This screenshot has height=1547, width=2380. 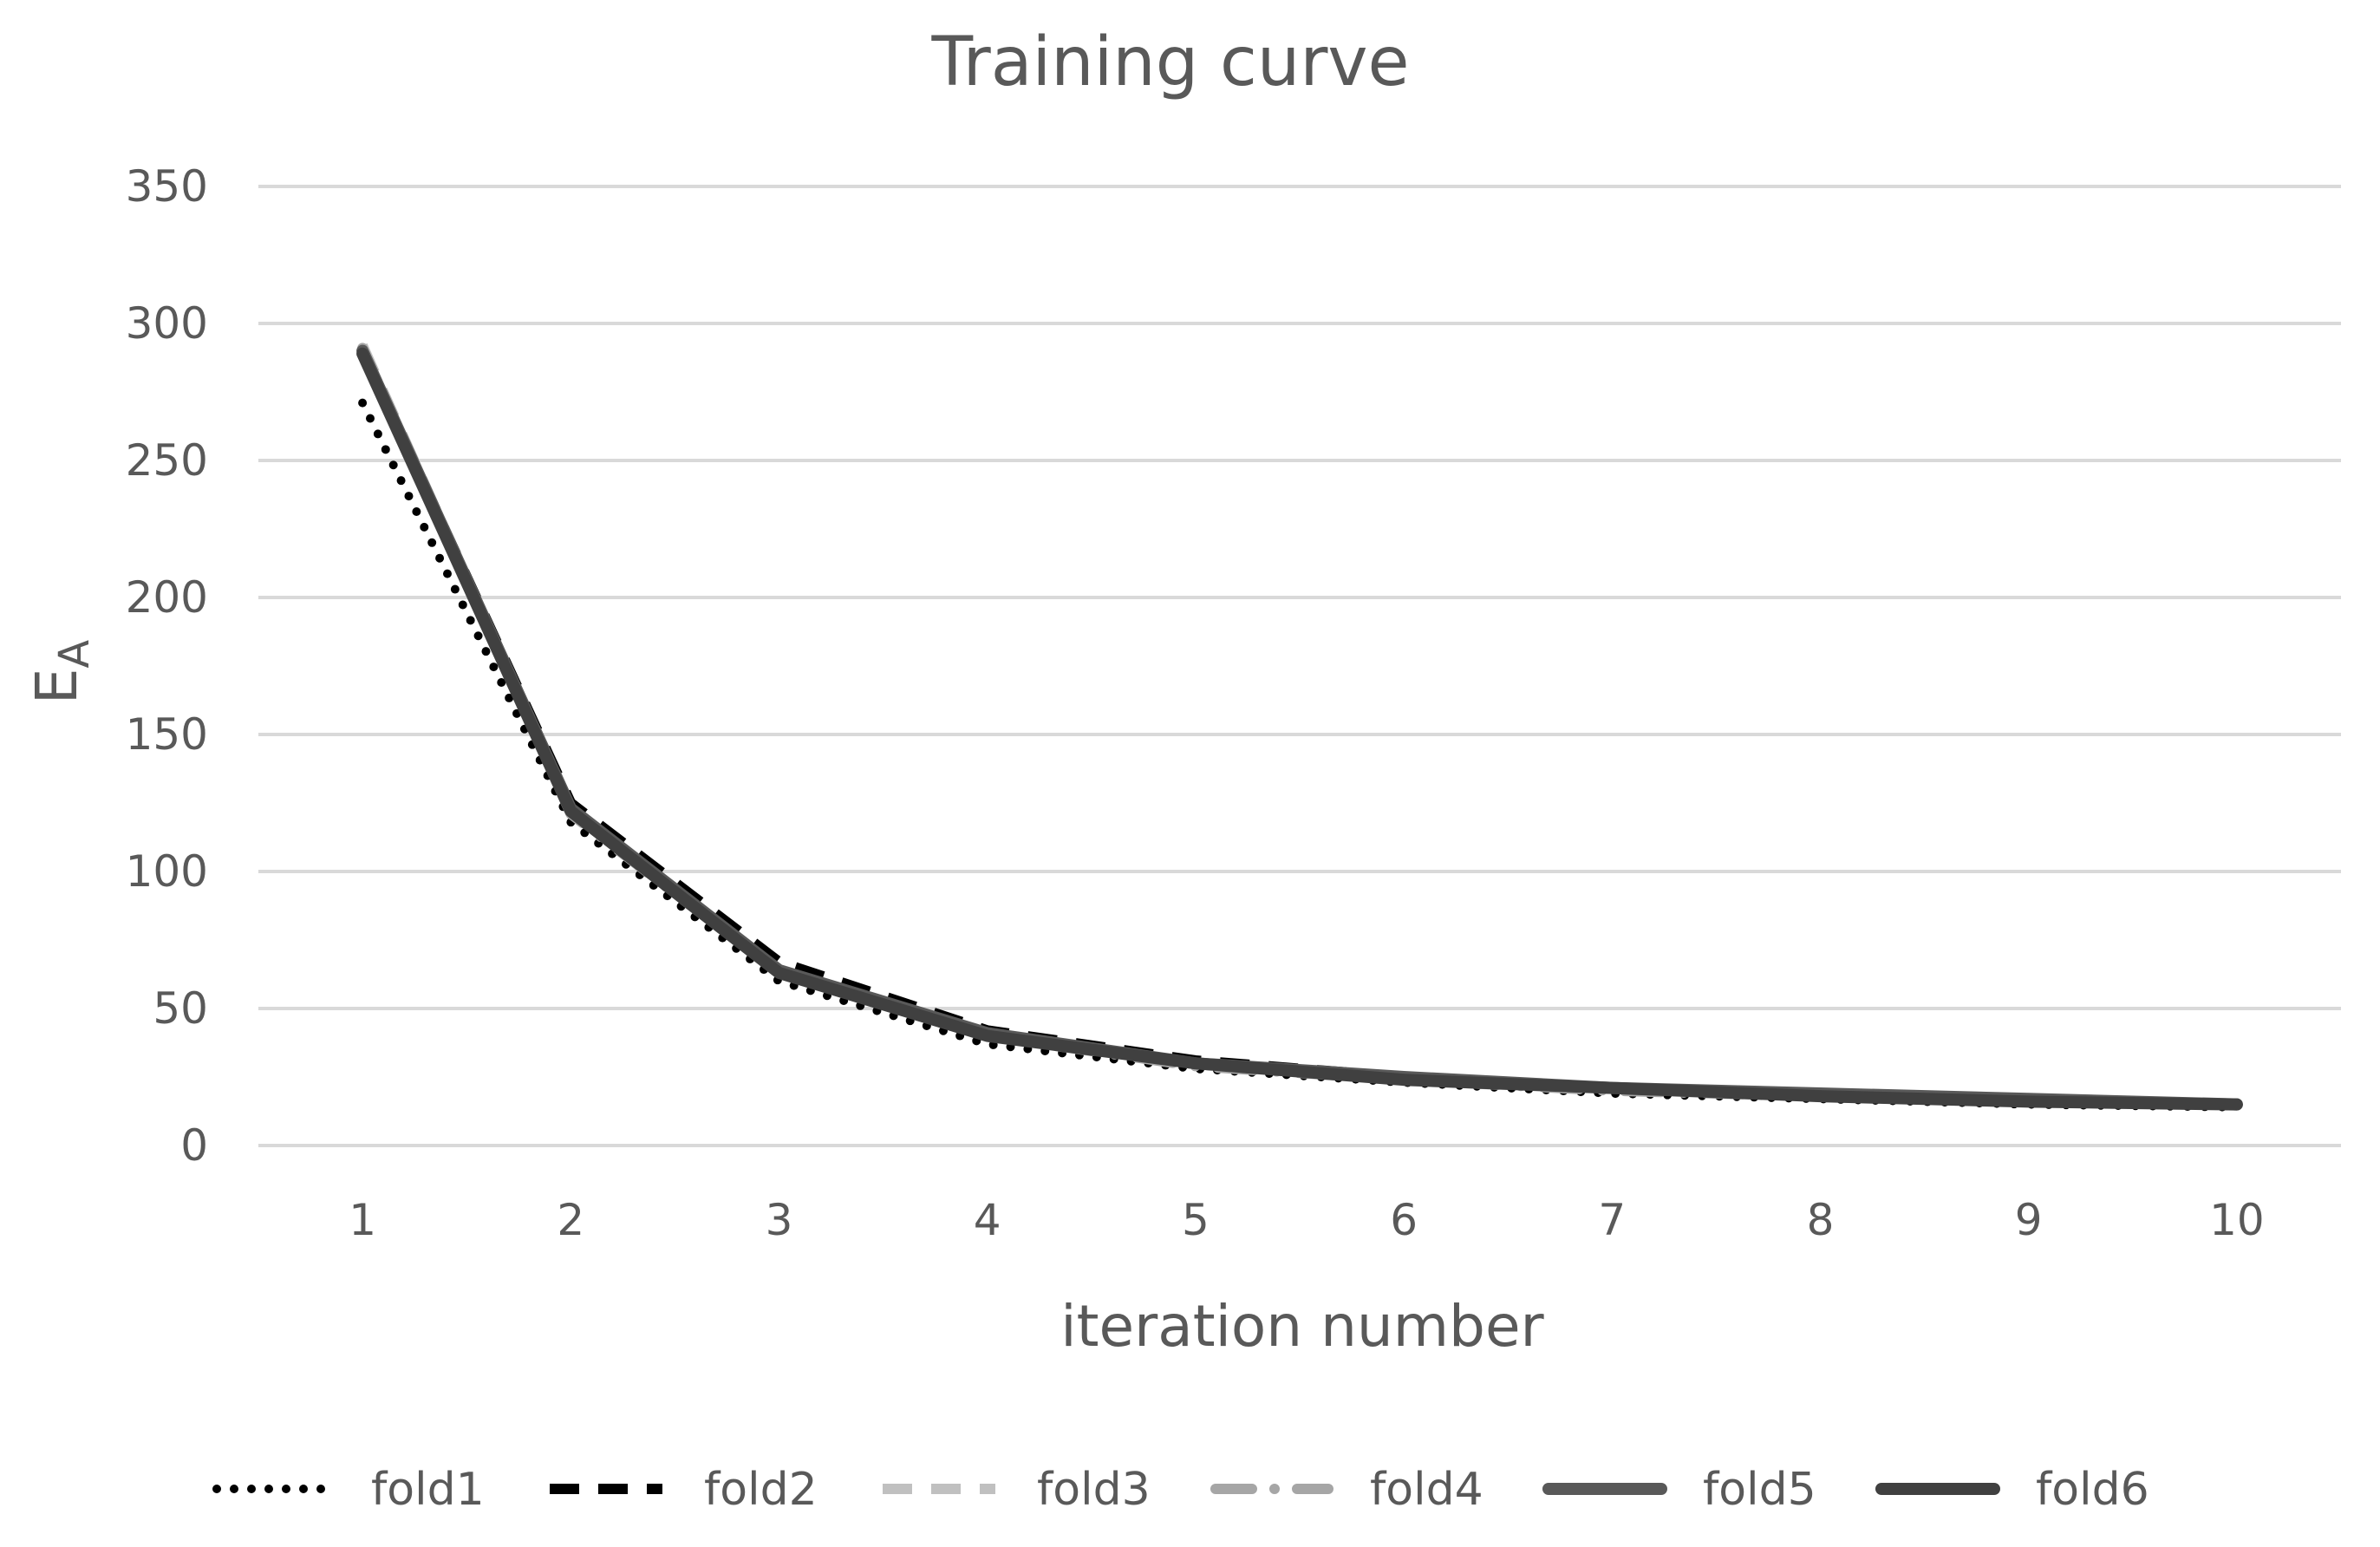 I want to click on y-tick-label: 300, so click(x=167, y=323).